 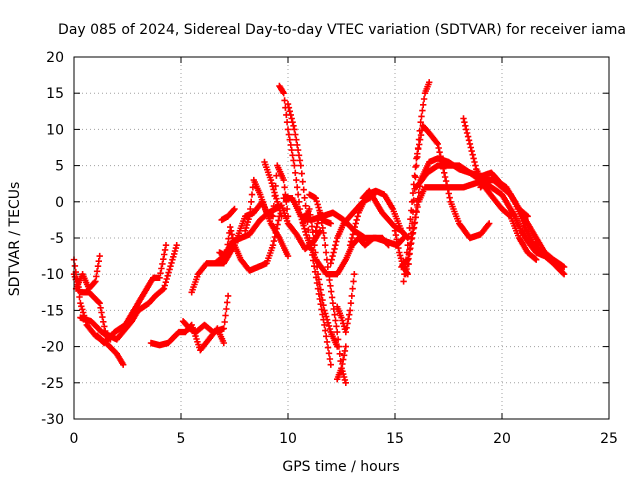 What do you see at coordinates (55, 130) in the screenshot?
I see `y-tick-label: 10` at bounding box center [55, 130].